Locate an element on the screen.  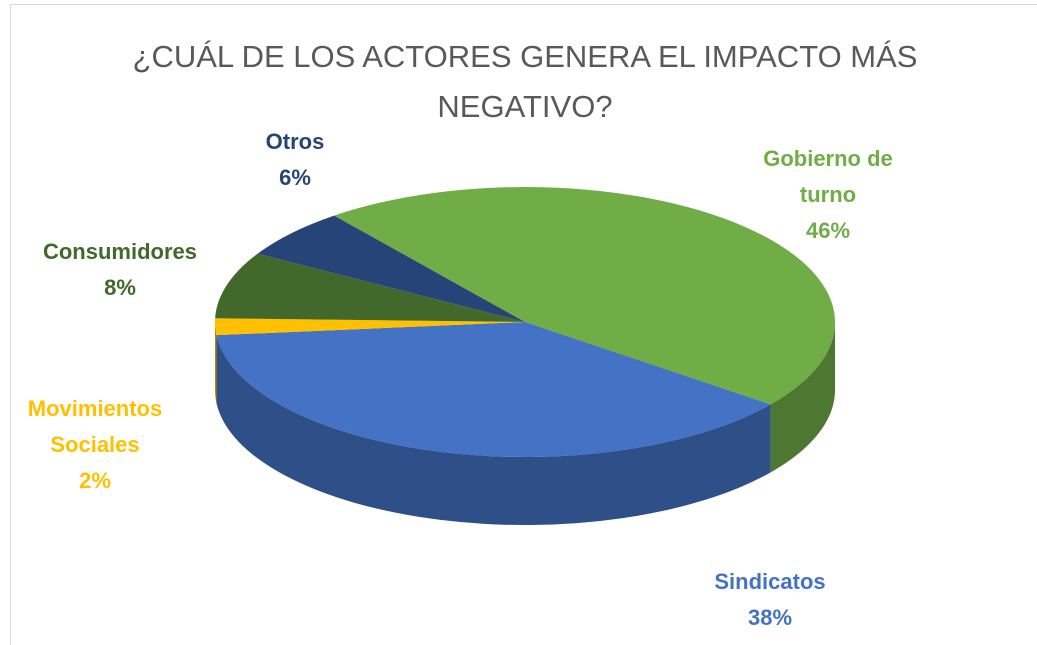
value-label: 2% is located at coordinates (95, 480).